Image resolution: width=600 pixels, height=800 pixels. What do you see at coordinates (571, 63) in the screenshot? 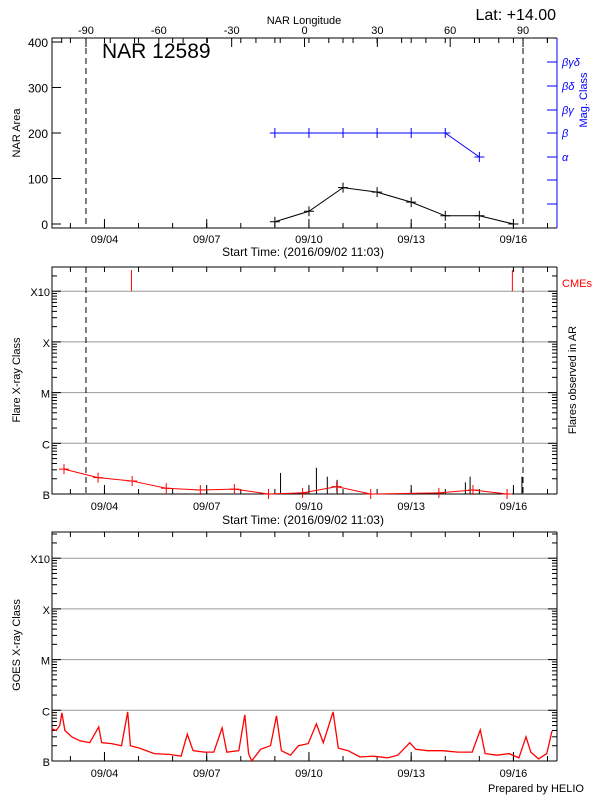
I see `mag-class-tick-label: βγδ` at bounding box center [571, 63].